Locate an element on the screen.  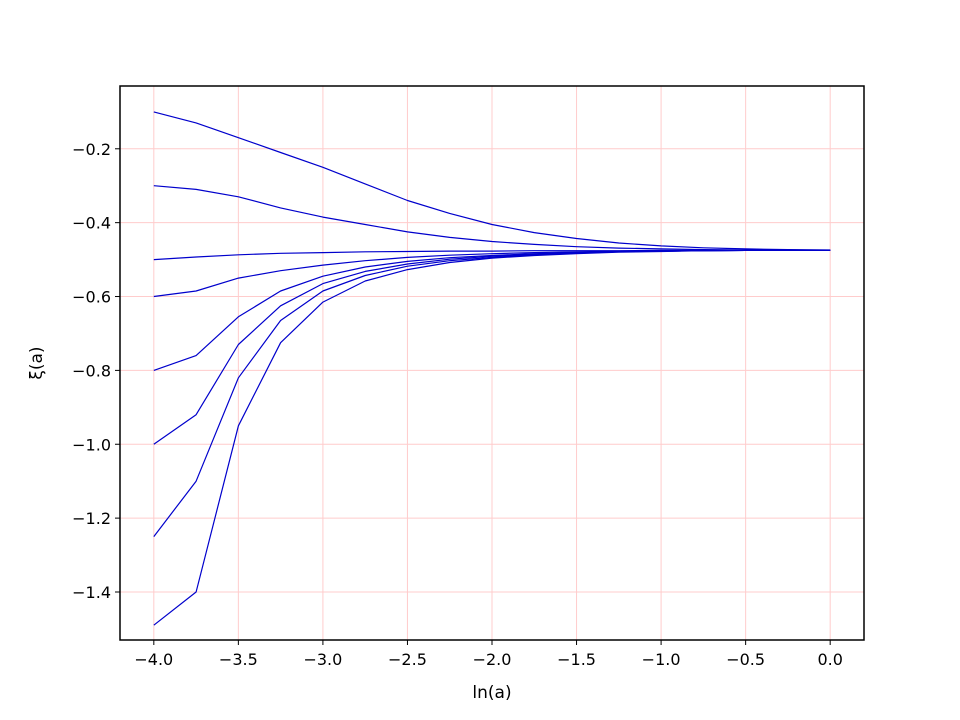
y-axis-label: ξ(a) is located at coordinates (37, 362).